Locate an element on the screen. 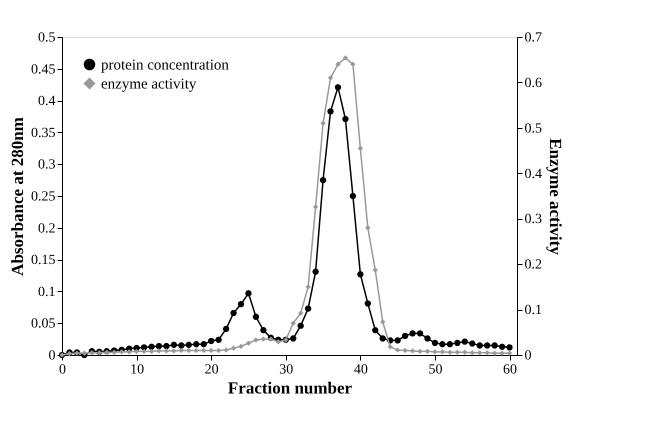 The image size is (651, 421). legend-label: enzyme activity is located at coordinates (149, 84).